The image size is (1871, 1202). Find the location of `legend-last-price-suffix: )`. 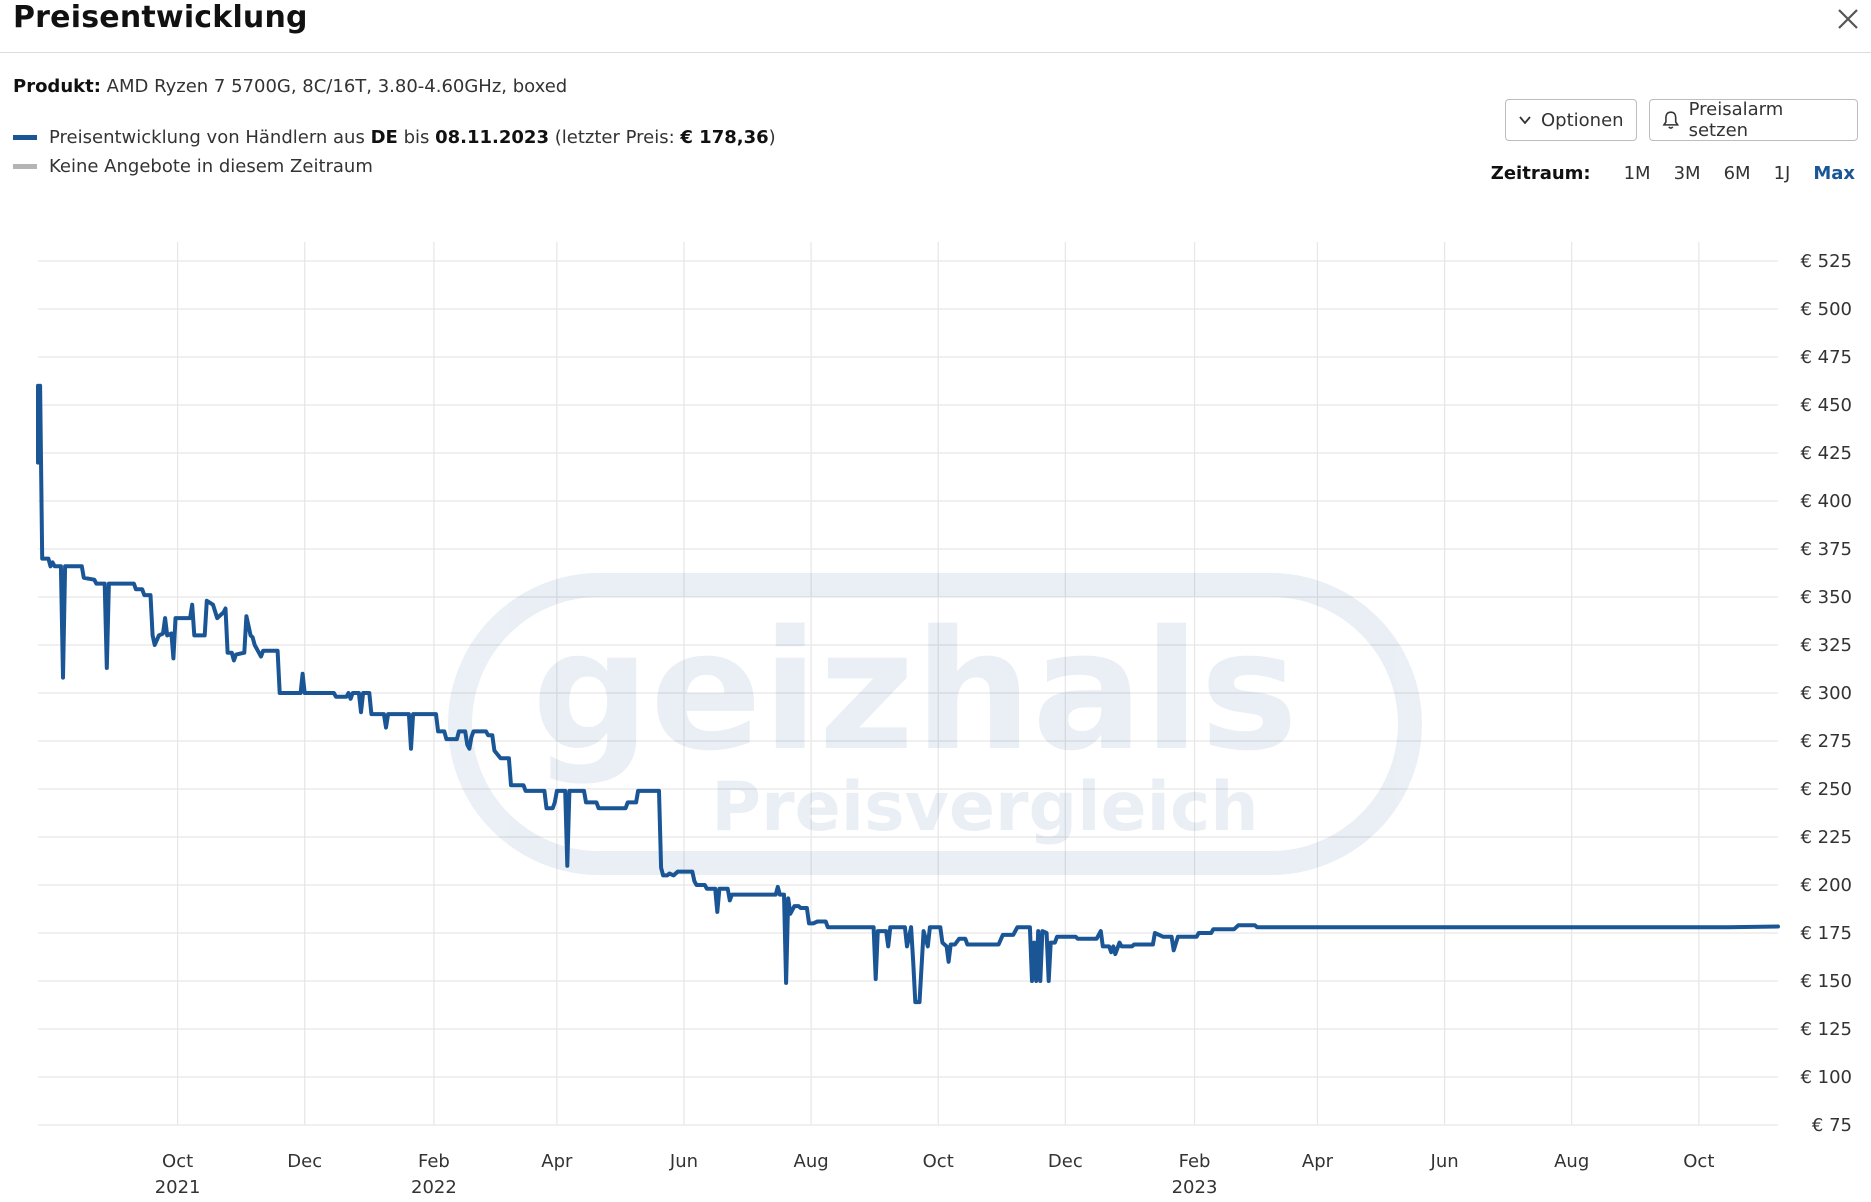

legend-last-price-suffix: ) is located at coordinates (772, 137).